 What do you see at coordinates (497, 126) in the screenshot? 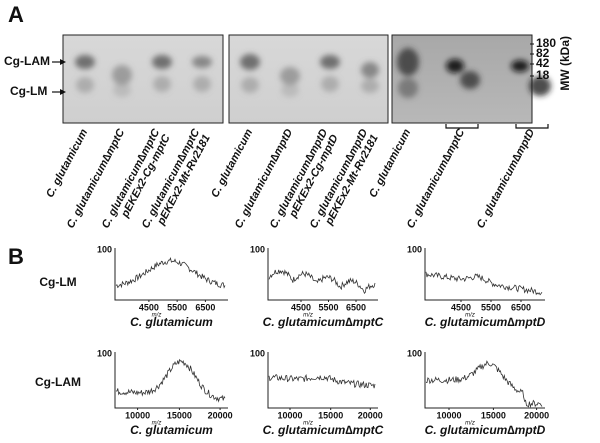
I see `bracket` at bounding box center [497, 126].